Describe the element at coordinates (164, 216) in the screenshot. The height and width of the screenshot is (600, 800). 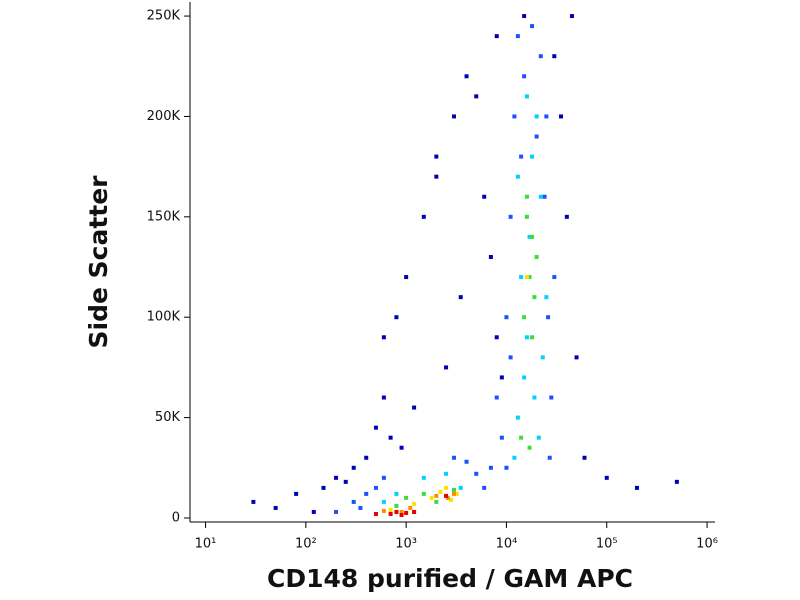
I see `y-tick-label: 150K` at that location.